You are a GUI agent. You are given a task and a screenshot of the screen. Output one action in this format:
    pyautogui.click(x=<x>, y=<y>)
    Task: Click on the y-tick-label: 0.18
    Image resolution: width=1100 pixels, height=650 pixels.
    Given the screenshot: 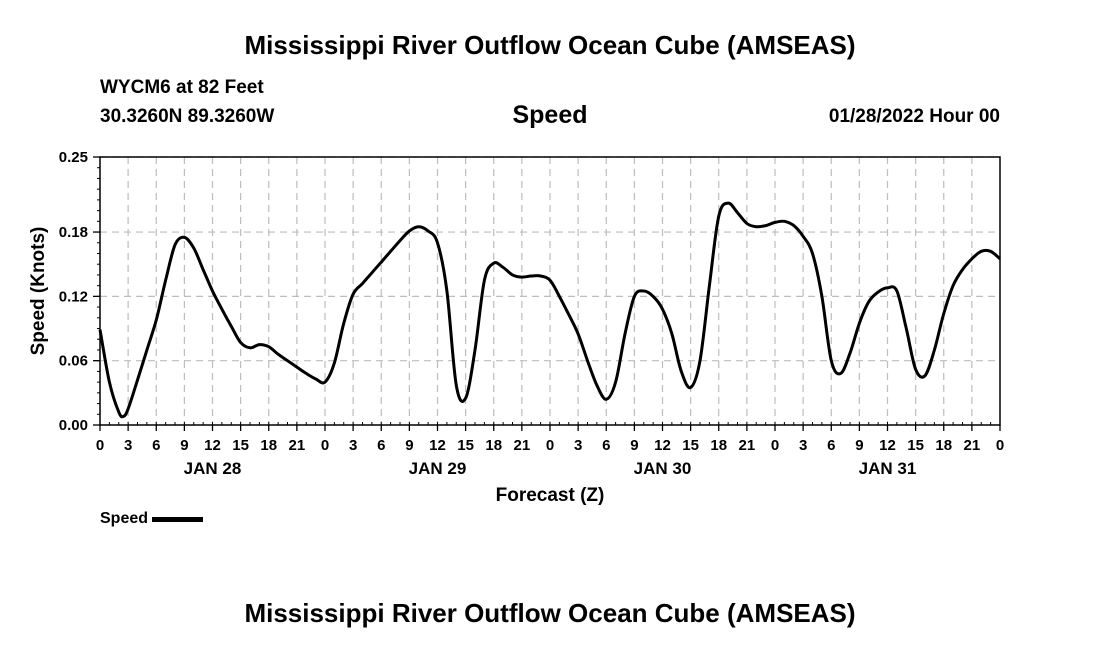 What is the action you would take?
    pyautogui.click(x=73, y=232)
    